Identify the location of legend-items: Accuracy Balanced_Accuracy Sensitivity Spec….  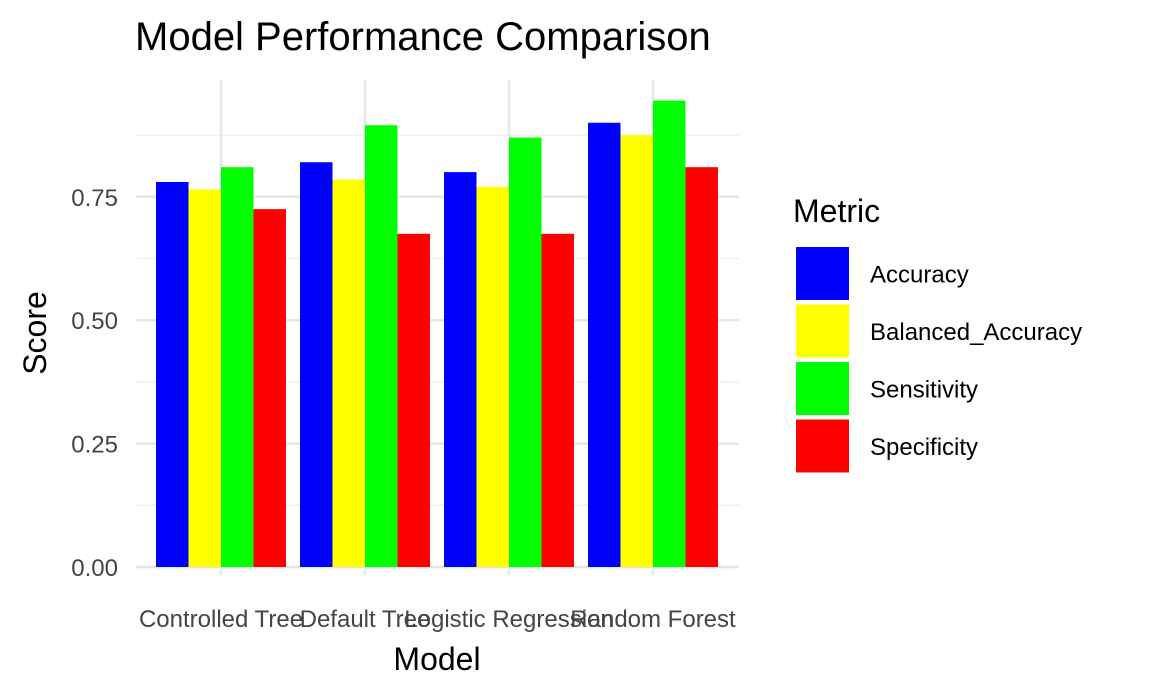
(939, 360).